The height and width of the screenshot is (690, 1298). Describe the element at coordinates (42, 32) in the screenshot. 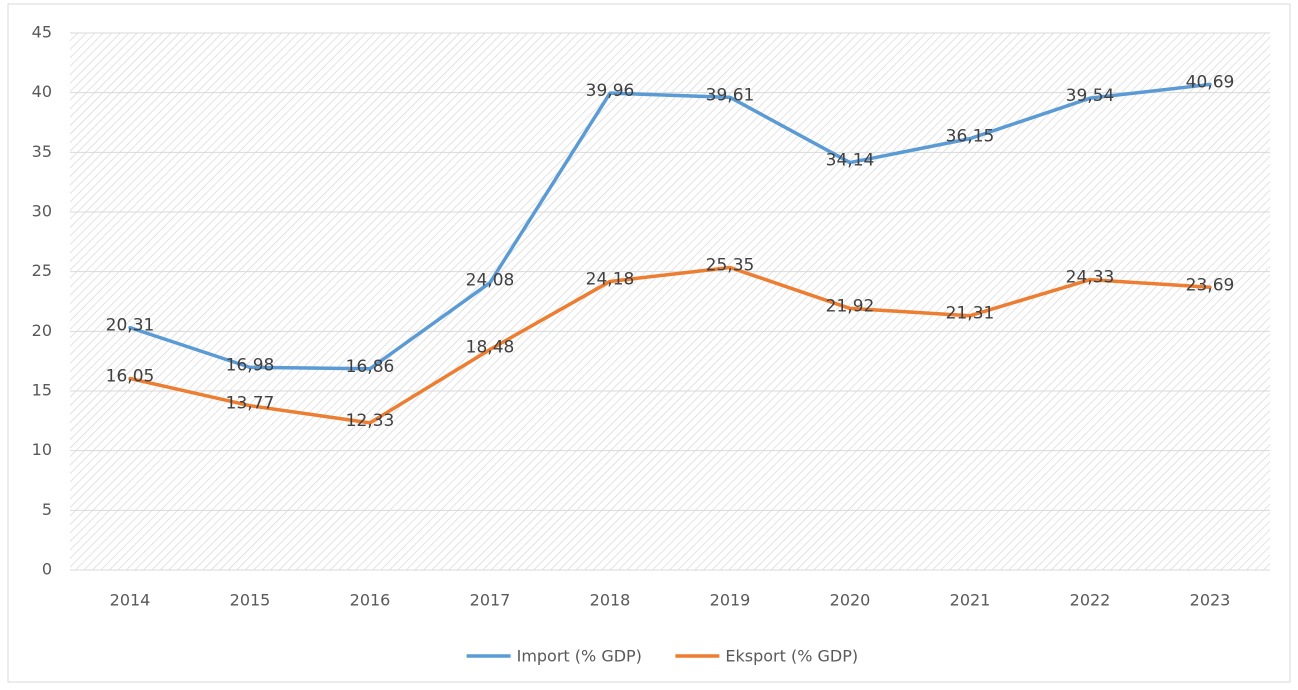

I see `y-tick-label: 45` at that location.